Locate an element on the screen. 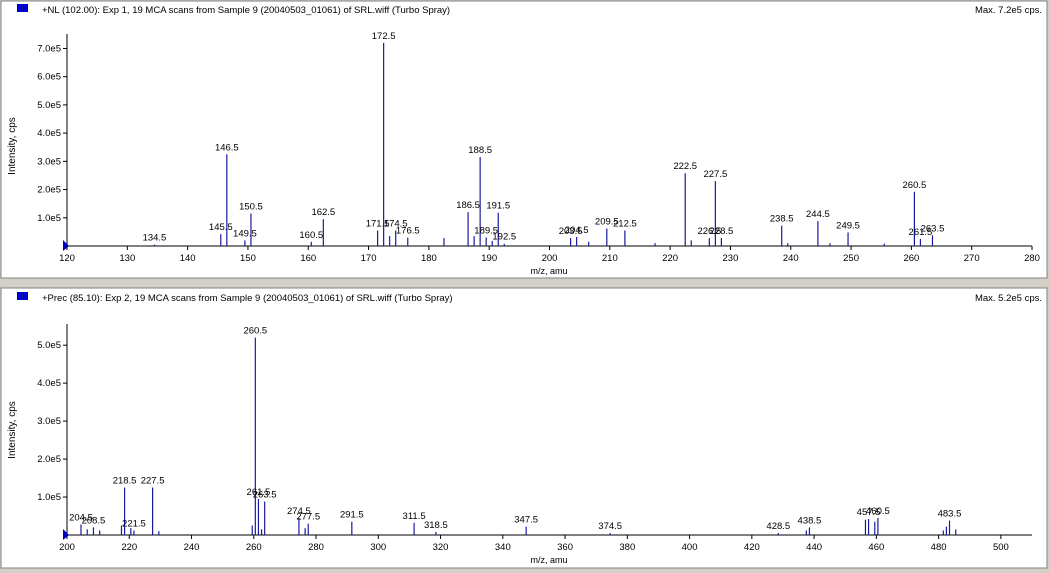 This screenshot has height=573, width=1050. peak-label: 186.5 is located at coordinates (468, 205).